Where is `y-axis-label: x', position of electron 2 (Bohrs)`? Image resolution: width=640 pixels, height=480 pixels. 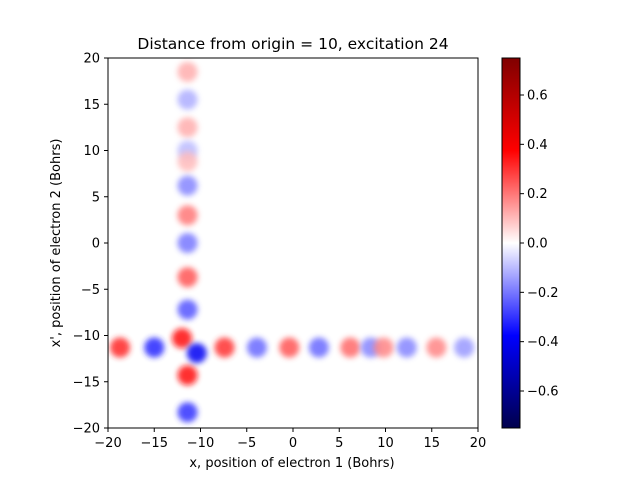
y-axis-label: x', position of electron 2 (Bohrs) is located at coordinates (56, 243).